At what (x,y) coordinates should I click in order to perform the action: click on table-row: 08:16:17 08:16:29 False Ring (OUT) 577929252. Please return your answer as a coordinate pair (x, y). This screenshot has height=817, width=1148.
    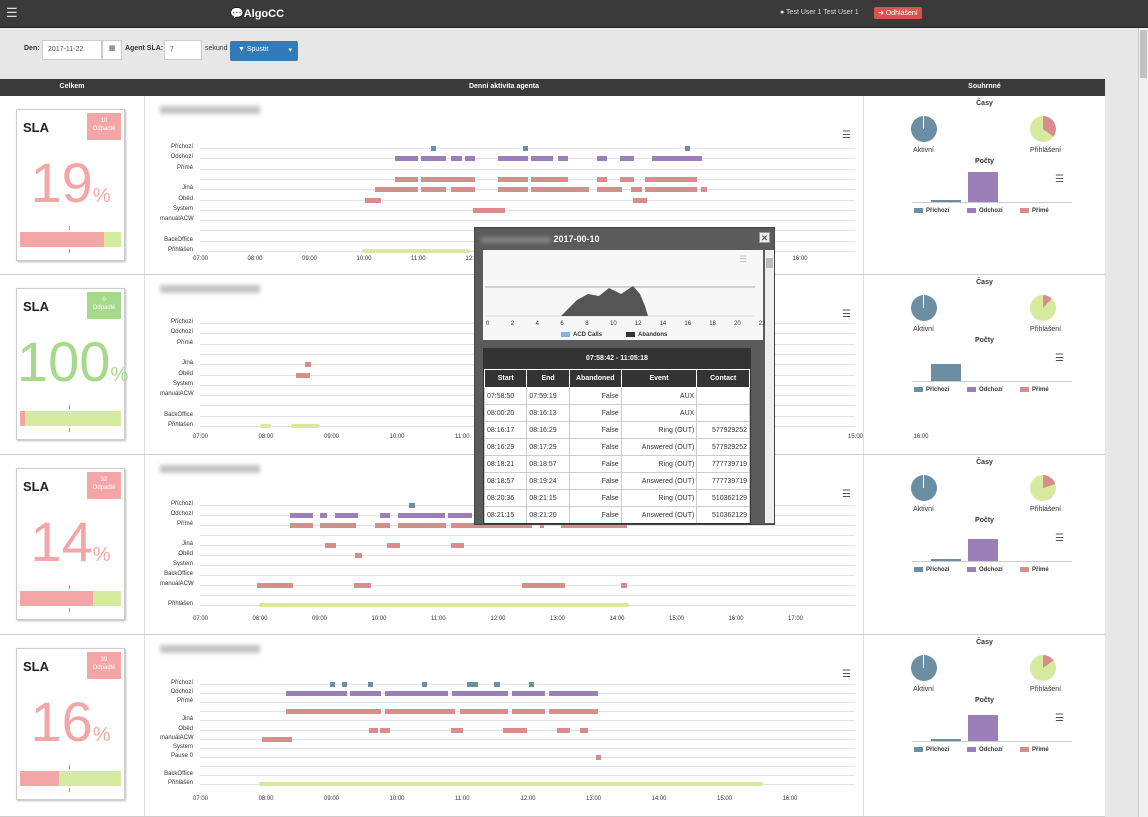
    Looking at the image, I should click on (617, 430).